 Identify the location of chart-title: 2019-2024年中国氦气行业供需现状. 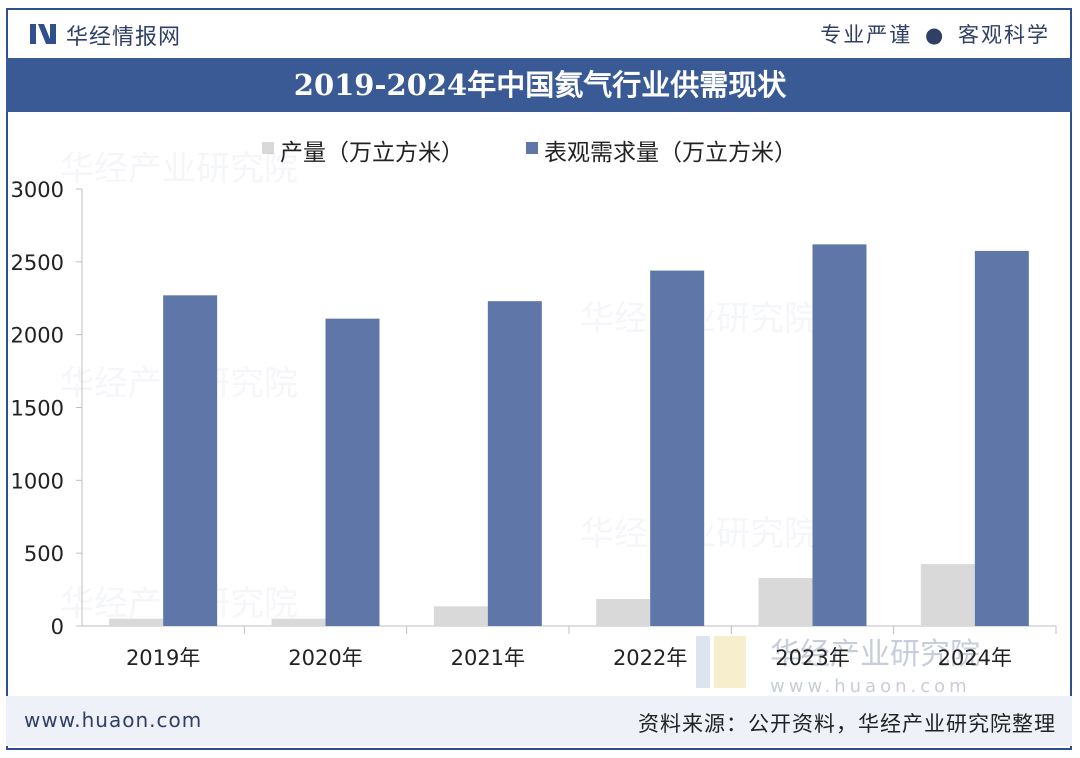
(540, 85).